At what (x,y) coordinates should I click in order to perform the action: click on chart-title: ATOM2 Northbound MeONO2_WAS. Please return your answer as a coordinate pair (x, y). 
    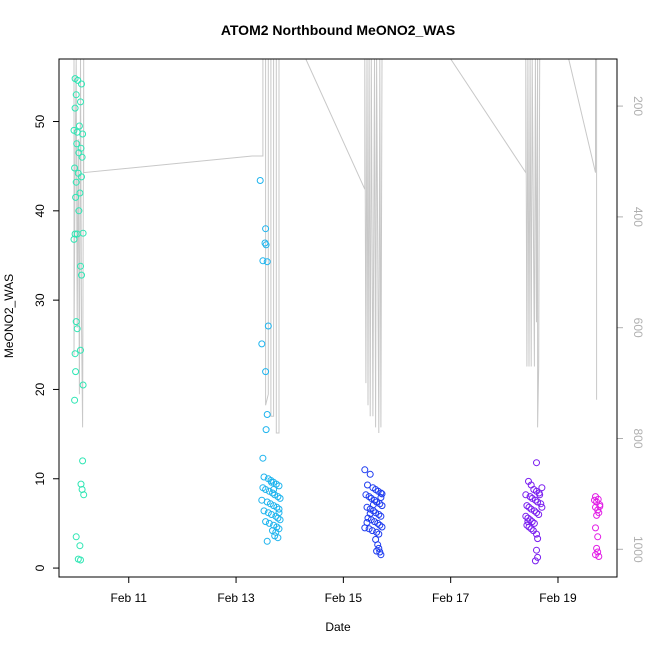
    Looking at the image, I should click on (338, 30).